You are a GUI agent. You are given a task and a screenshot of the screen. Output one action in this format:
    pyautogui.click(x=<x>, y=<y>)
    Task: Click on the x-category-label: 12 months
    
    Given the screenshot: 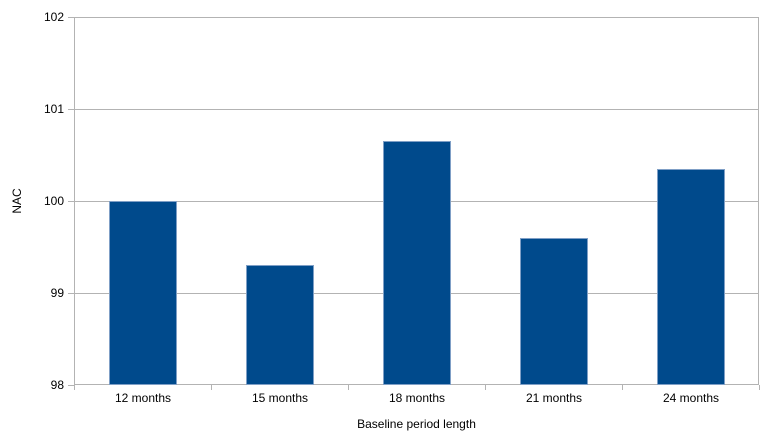 What is the action you would take?
    pyautogui.click(x=143, y=398)
    